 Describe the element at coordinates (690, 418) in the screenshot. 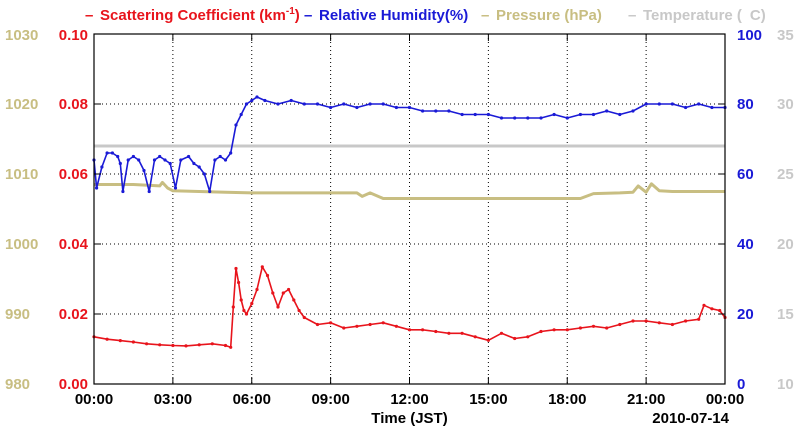

I see `date-label: 2010-07-14` at that location.